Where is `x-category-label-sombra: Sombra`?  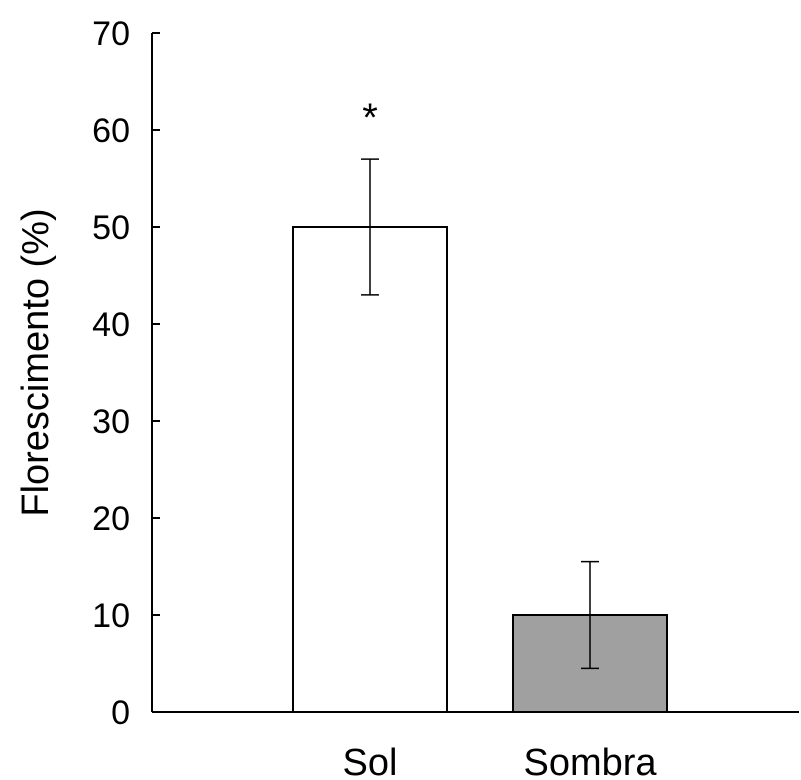
x-category-label-sombra: Sombra is located at coordinates (590, 761).